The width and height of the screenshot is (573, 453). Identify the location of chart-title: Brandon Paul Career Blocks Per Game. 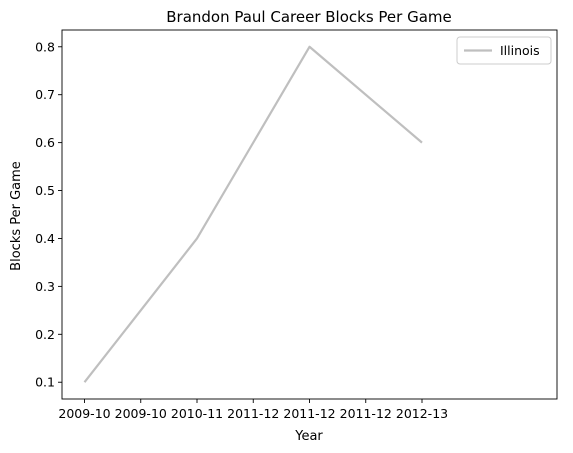
(309, 17).